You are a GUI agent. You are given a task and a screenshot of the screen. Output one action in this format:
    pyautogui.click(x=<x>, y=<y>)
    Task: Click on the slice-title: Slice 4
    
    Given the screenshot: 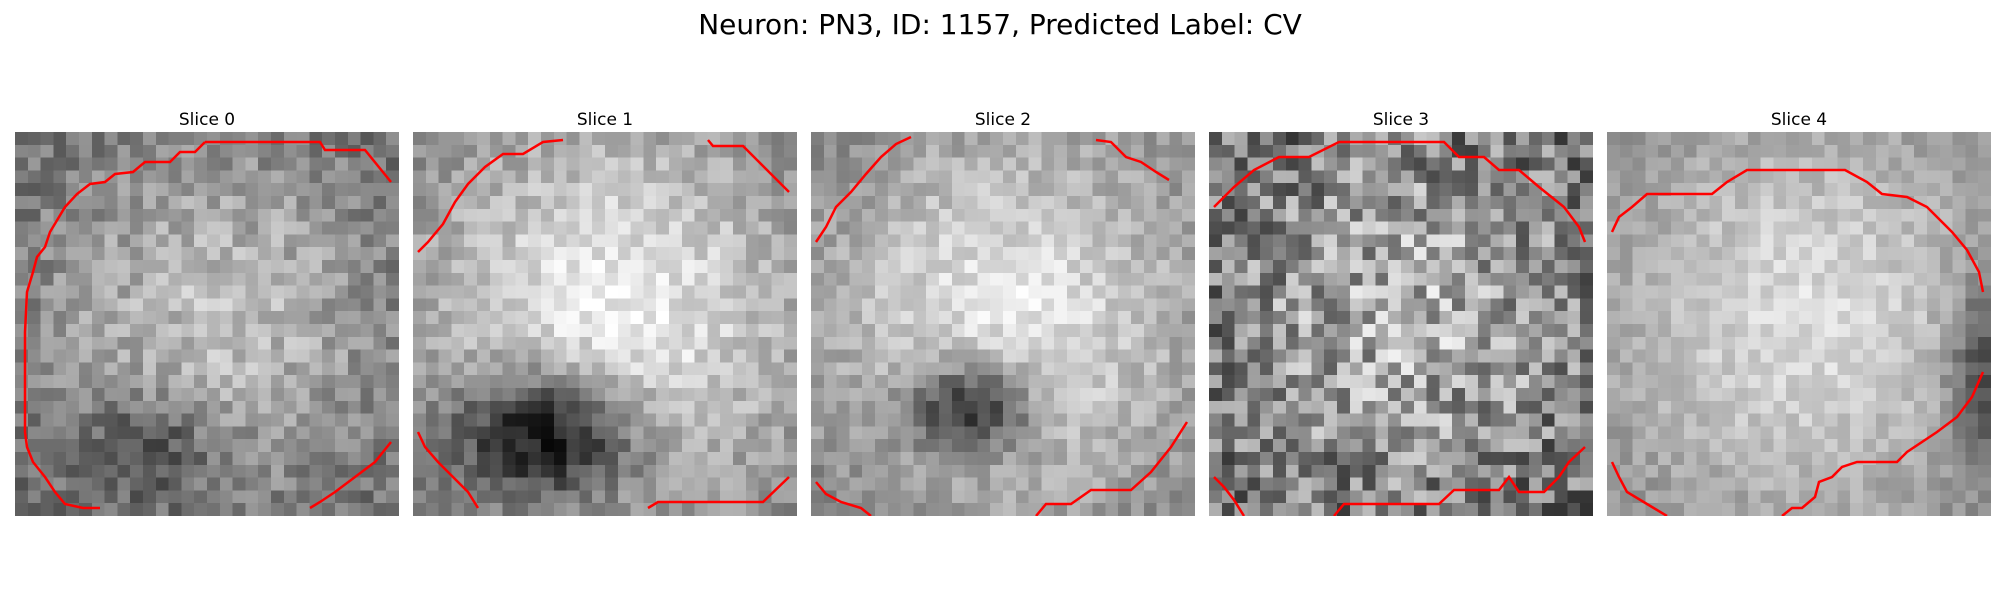 What is the action you would take?
    pyautogui.click(x=1799, y=120)
    